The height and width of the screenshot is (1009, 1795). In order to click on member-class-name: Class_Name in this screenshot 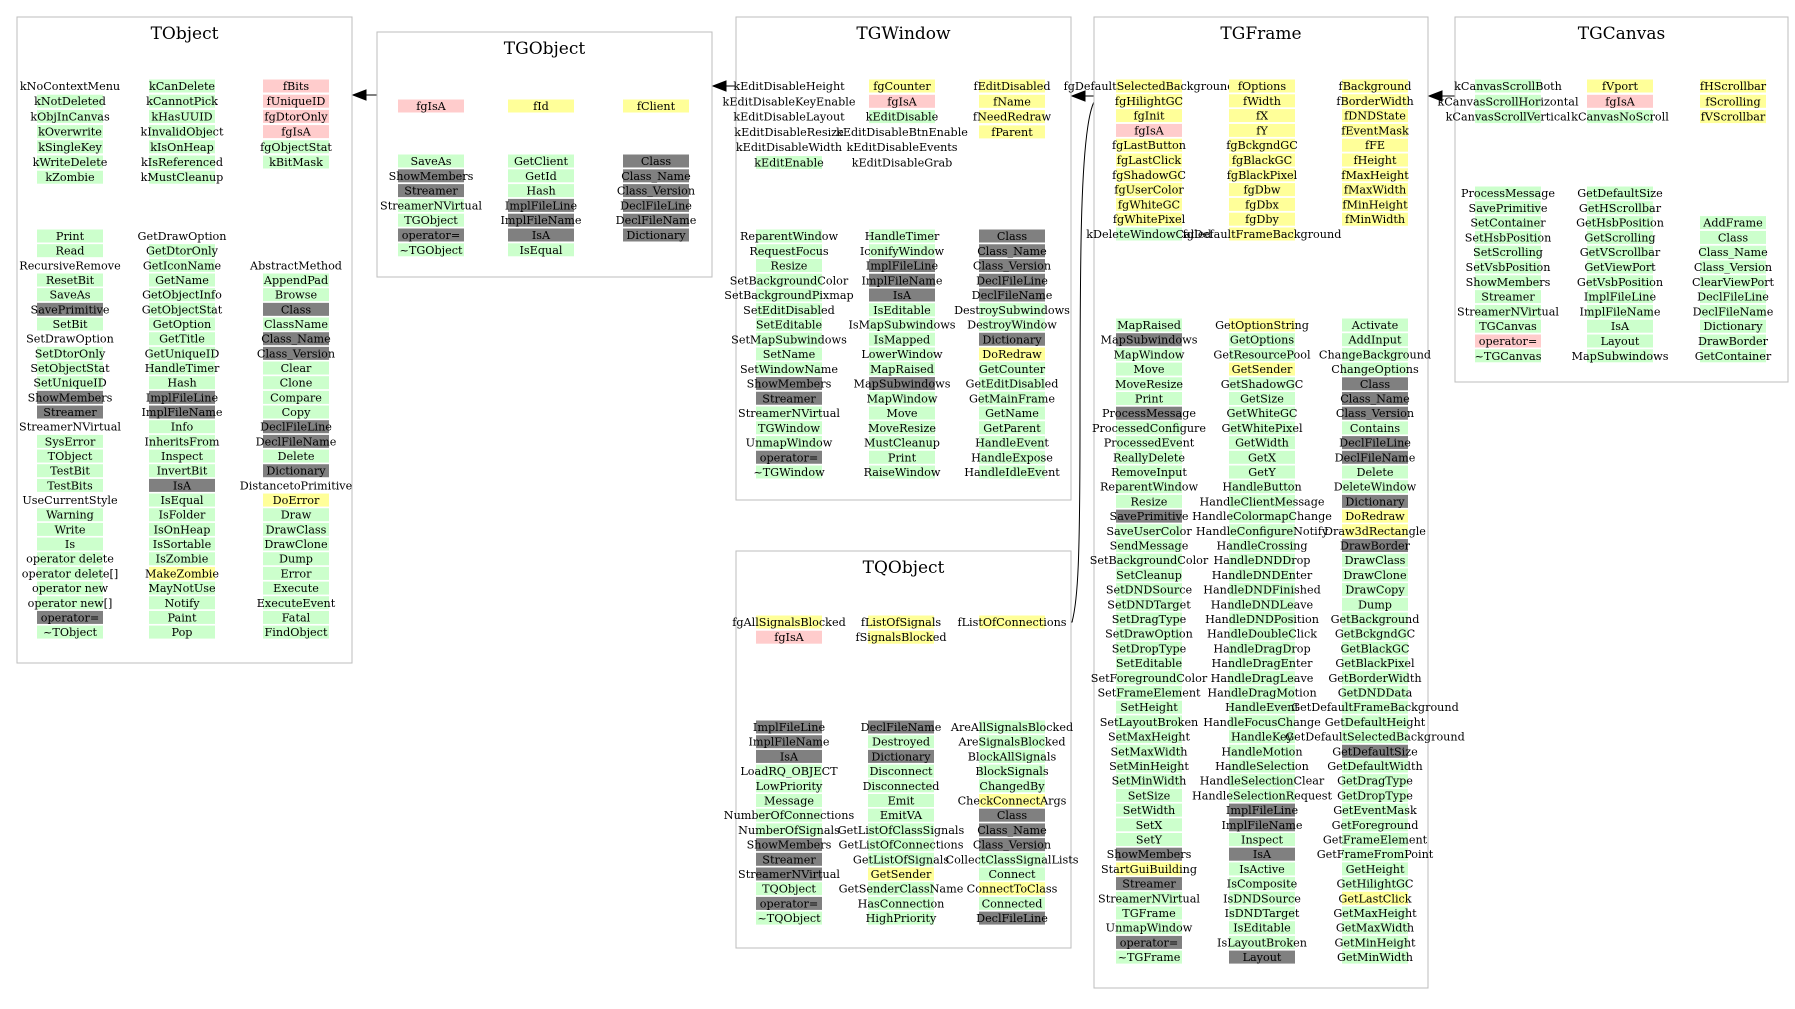, I will do `click(1012, 830)`.